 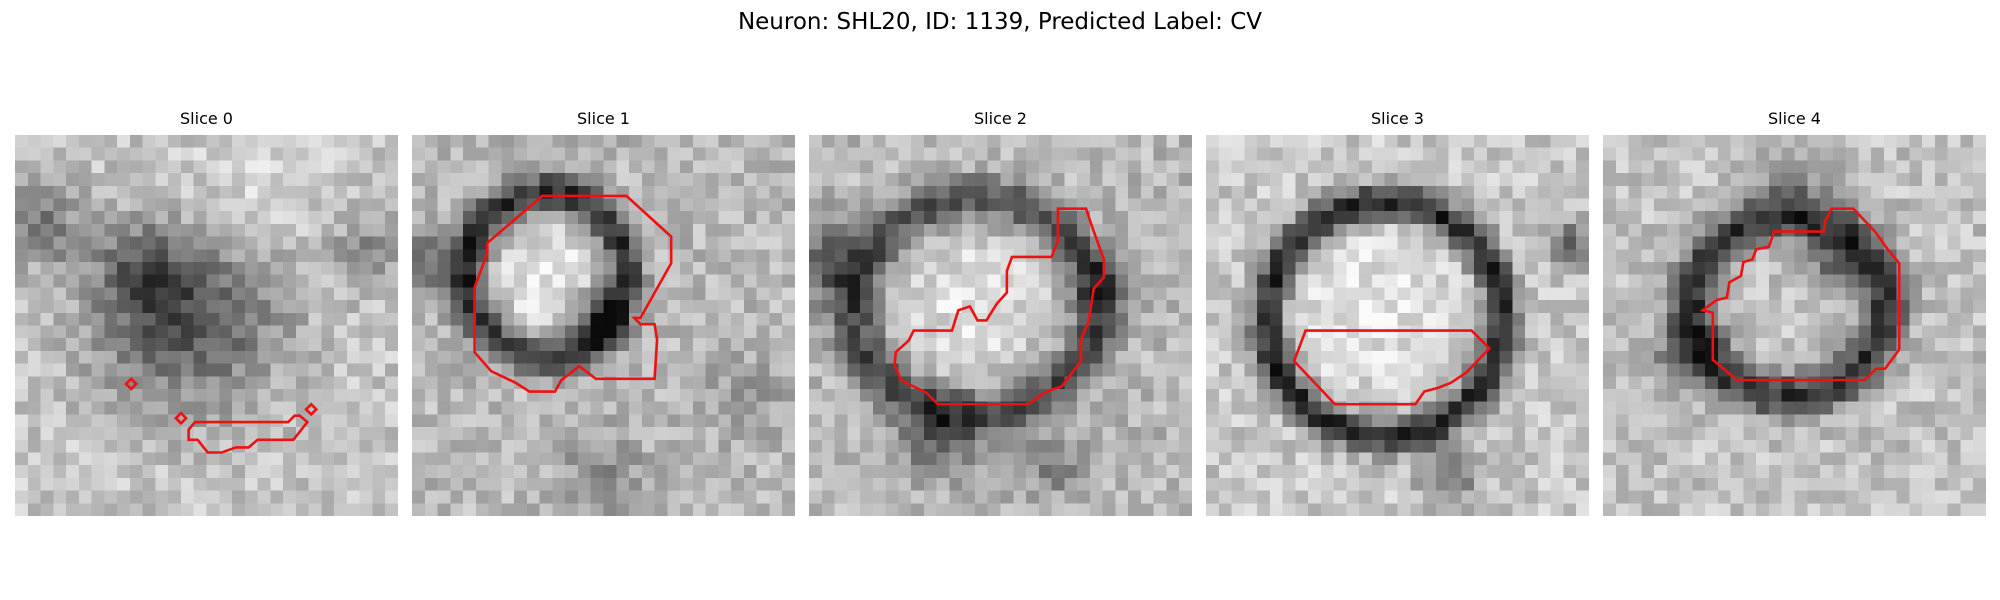 I want to click on slice-title-2: Slice 2, so click(x=1000, y=118).